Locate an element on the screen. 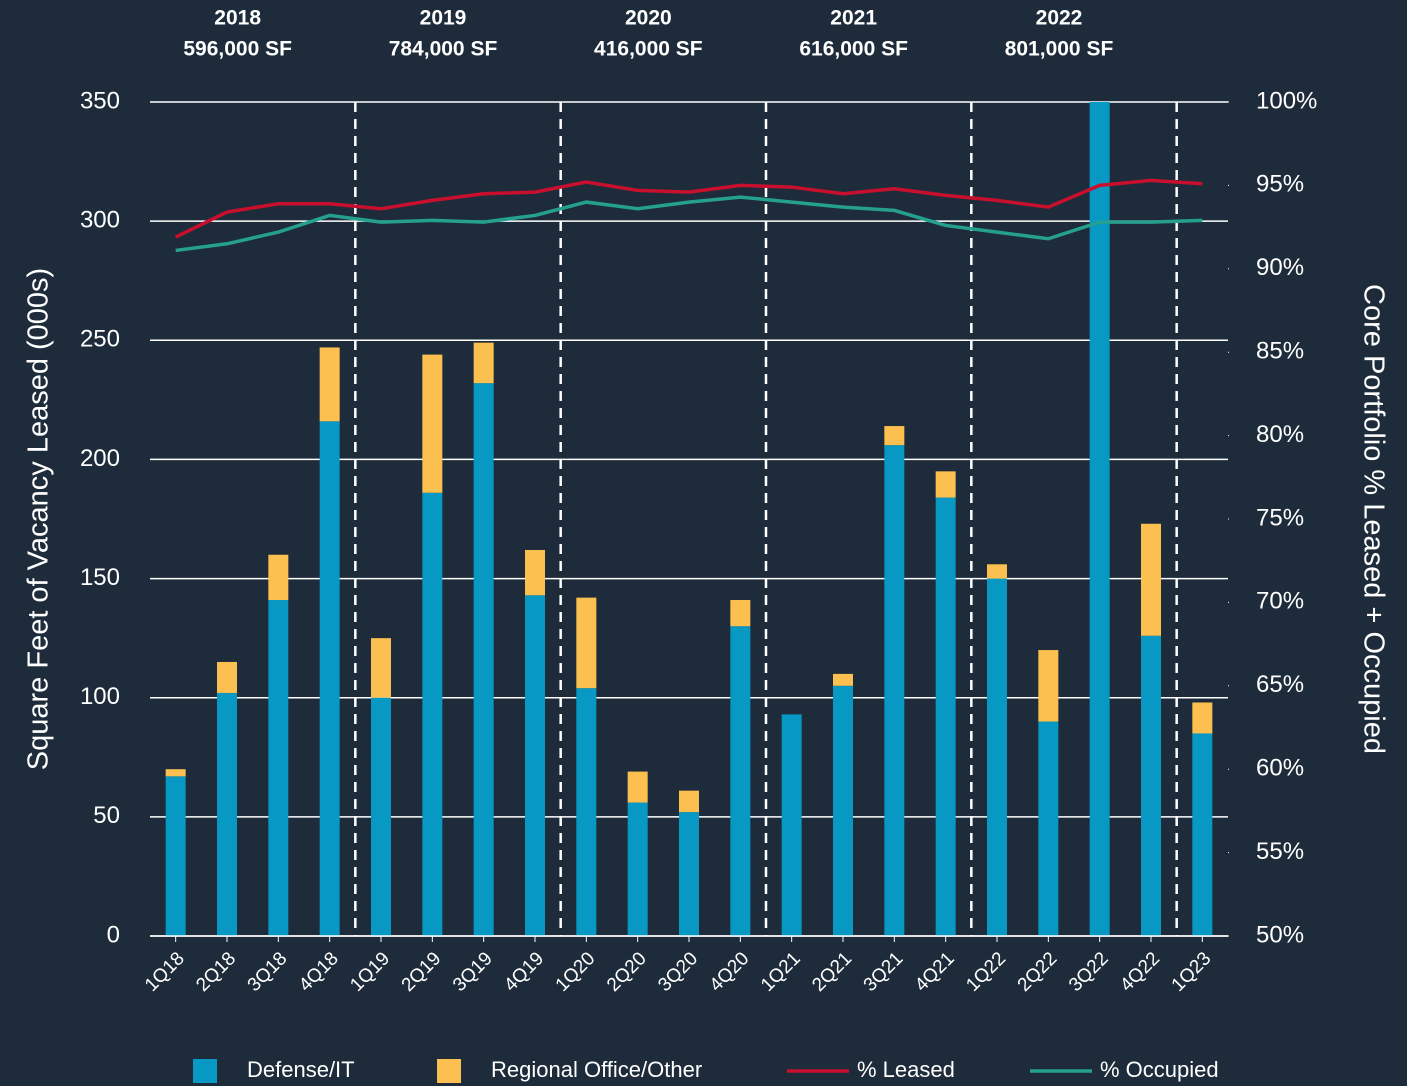 The image size is (1407, 1086). x-tick-label: 2Q19 is located at coordinates (422, 972).